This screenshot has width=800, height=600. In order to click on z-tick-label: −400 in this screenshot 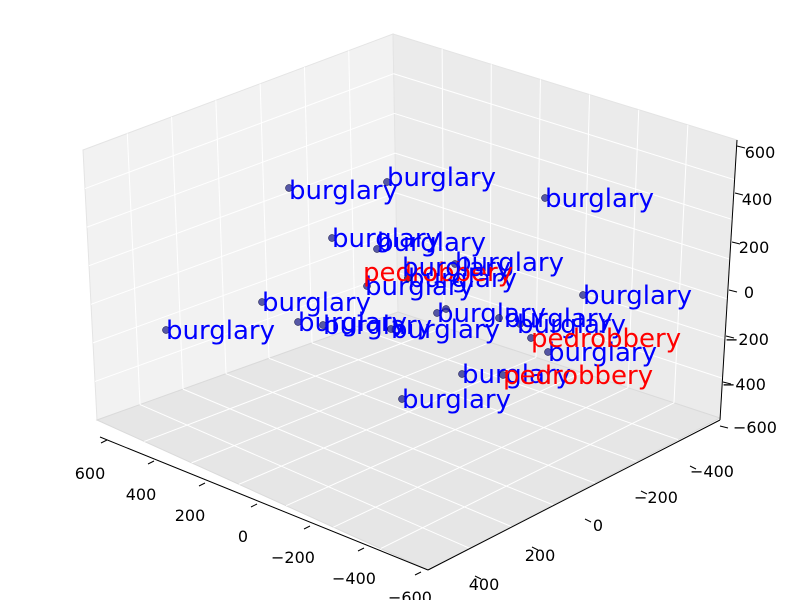, I will do `click(744, 384)`.